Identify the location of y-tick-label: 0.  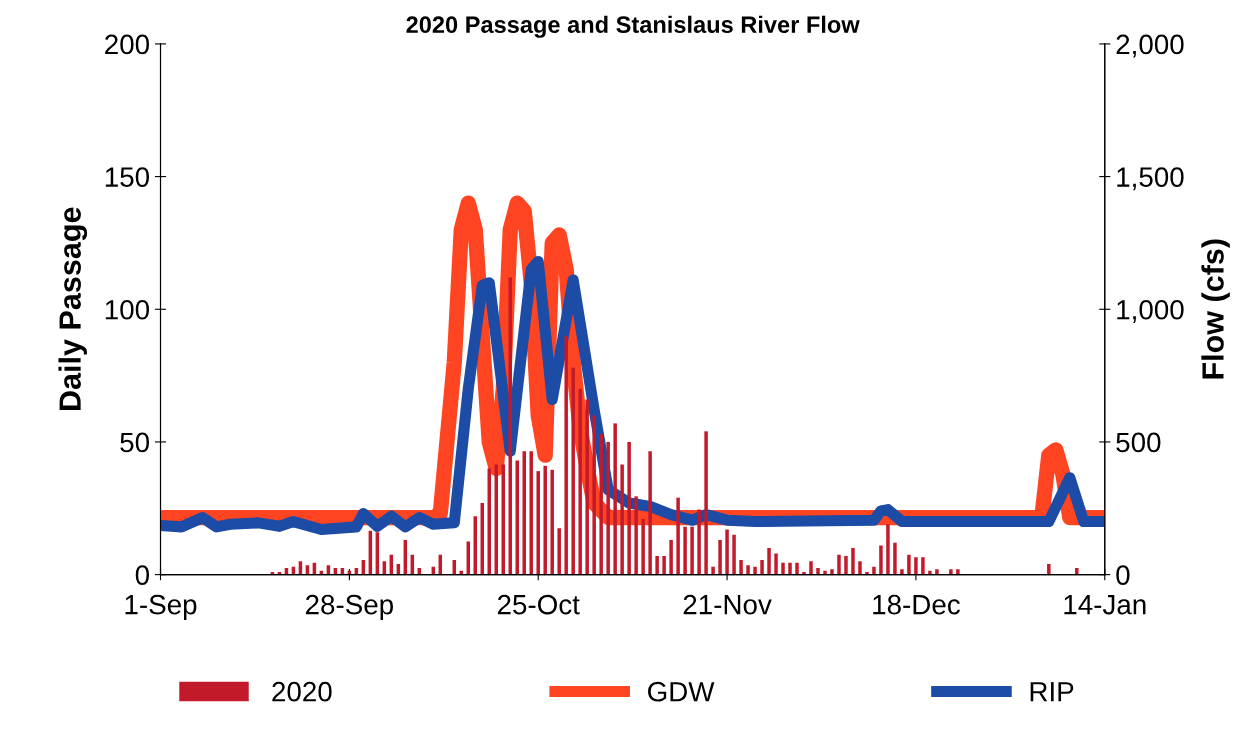
(142, 575).